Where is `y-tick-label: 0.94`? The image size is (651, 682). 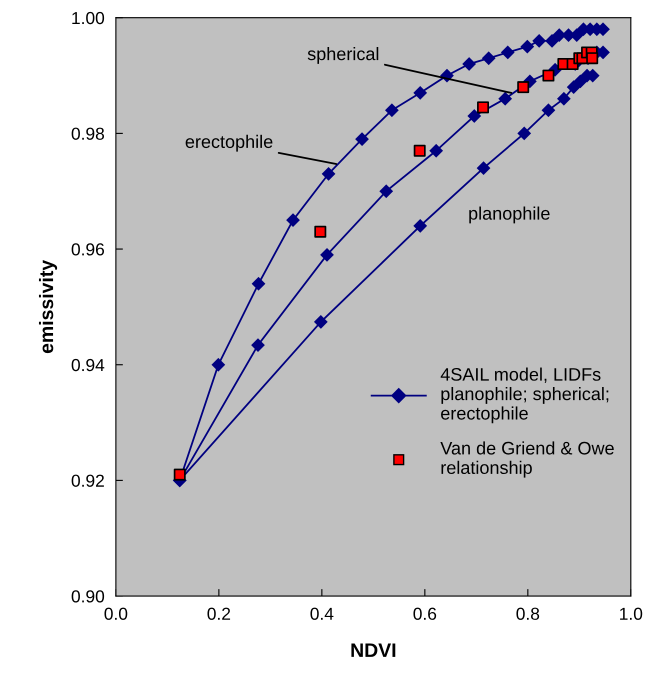 y-tick-label: 0.94 is located at coordinates (88, 365).